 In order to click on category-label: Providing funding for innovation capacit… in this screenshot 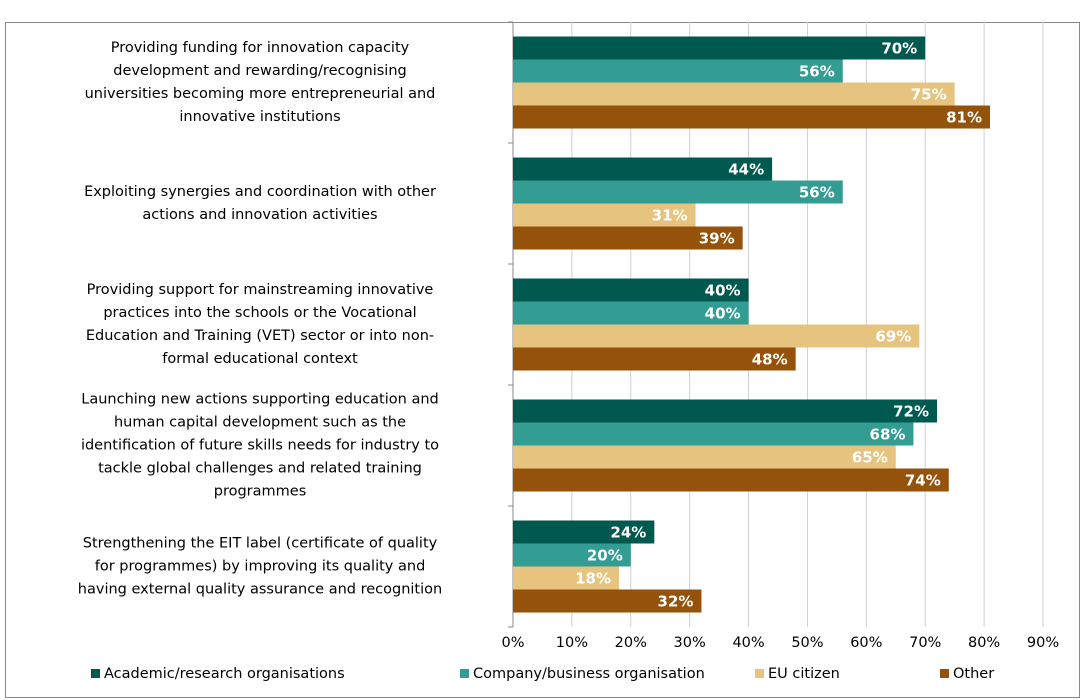, I will do `click(260, 48)`.